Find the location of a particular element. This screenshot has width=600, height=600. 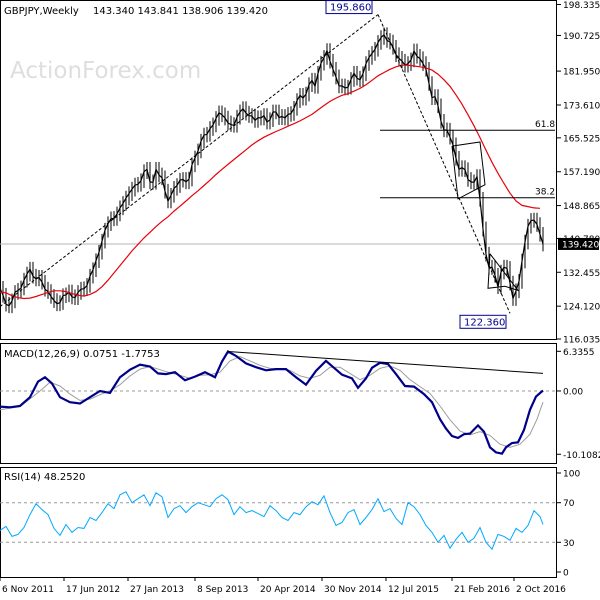

x-tick-label: 27 Jan 2013 is located at coordinates (157, 590).